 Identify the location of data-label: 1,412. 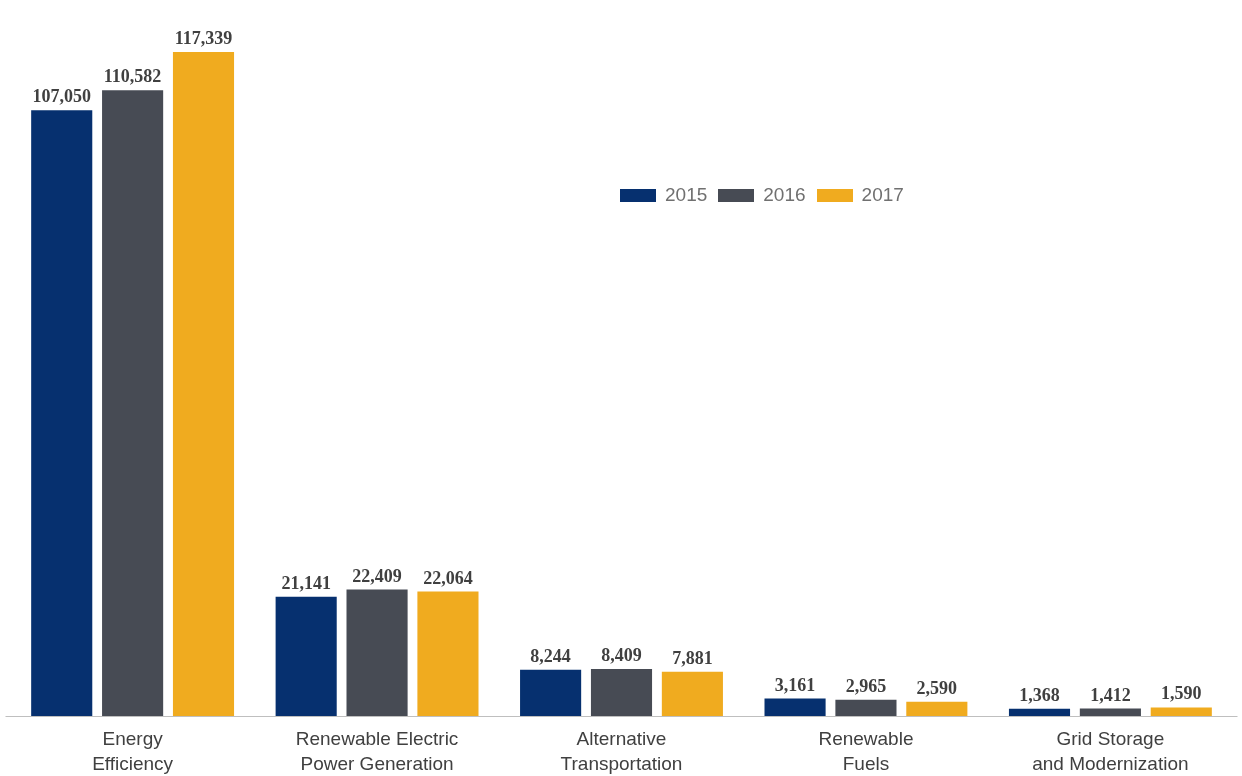
(1110, 694).